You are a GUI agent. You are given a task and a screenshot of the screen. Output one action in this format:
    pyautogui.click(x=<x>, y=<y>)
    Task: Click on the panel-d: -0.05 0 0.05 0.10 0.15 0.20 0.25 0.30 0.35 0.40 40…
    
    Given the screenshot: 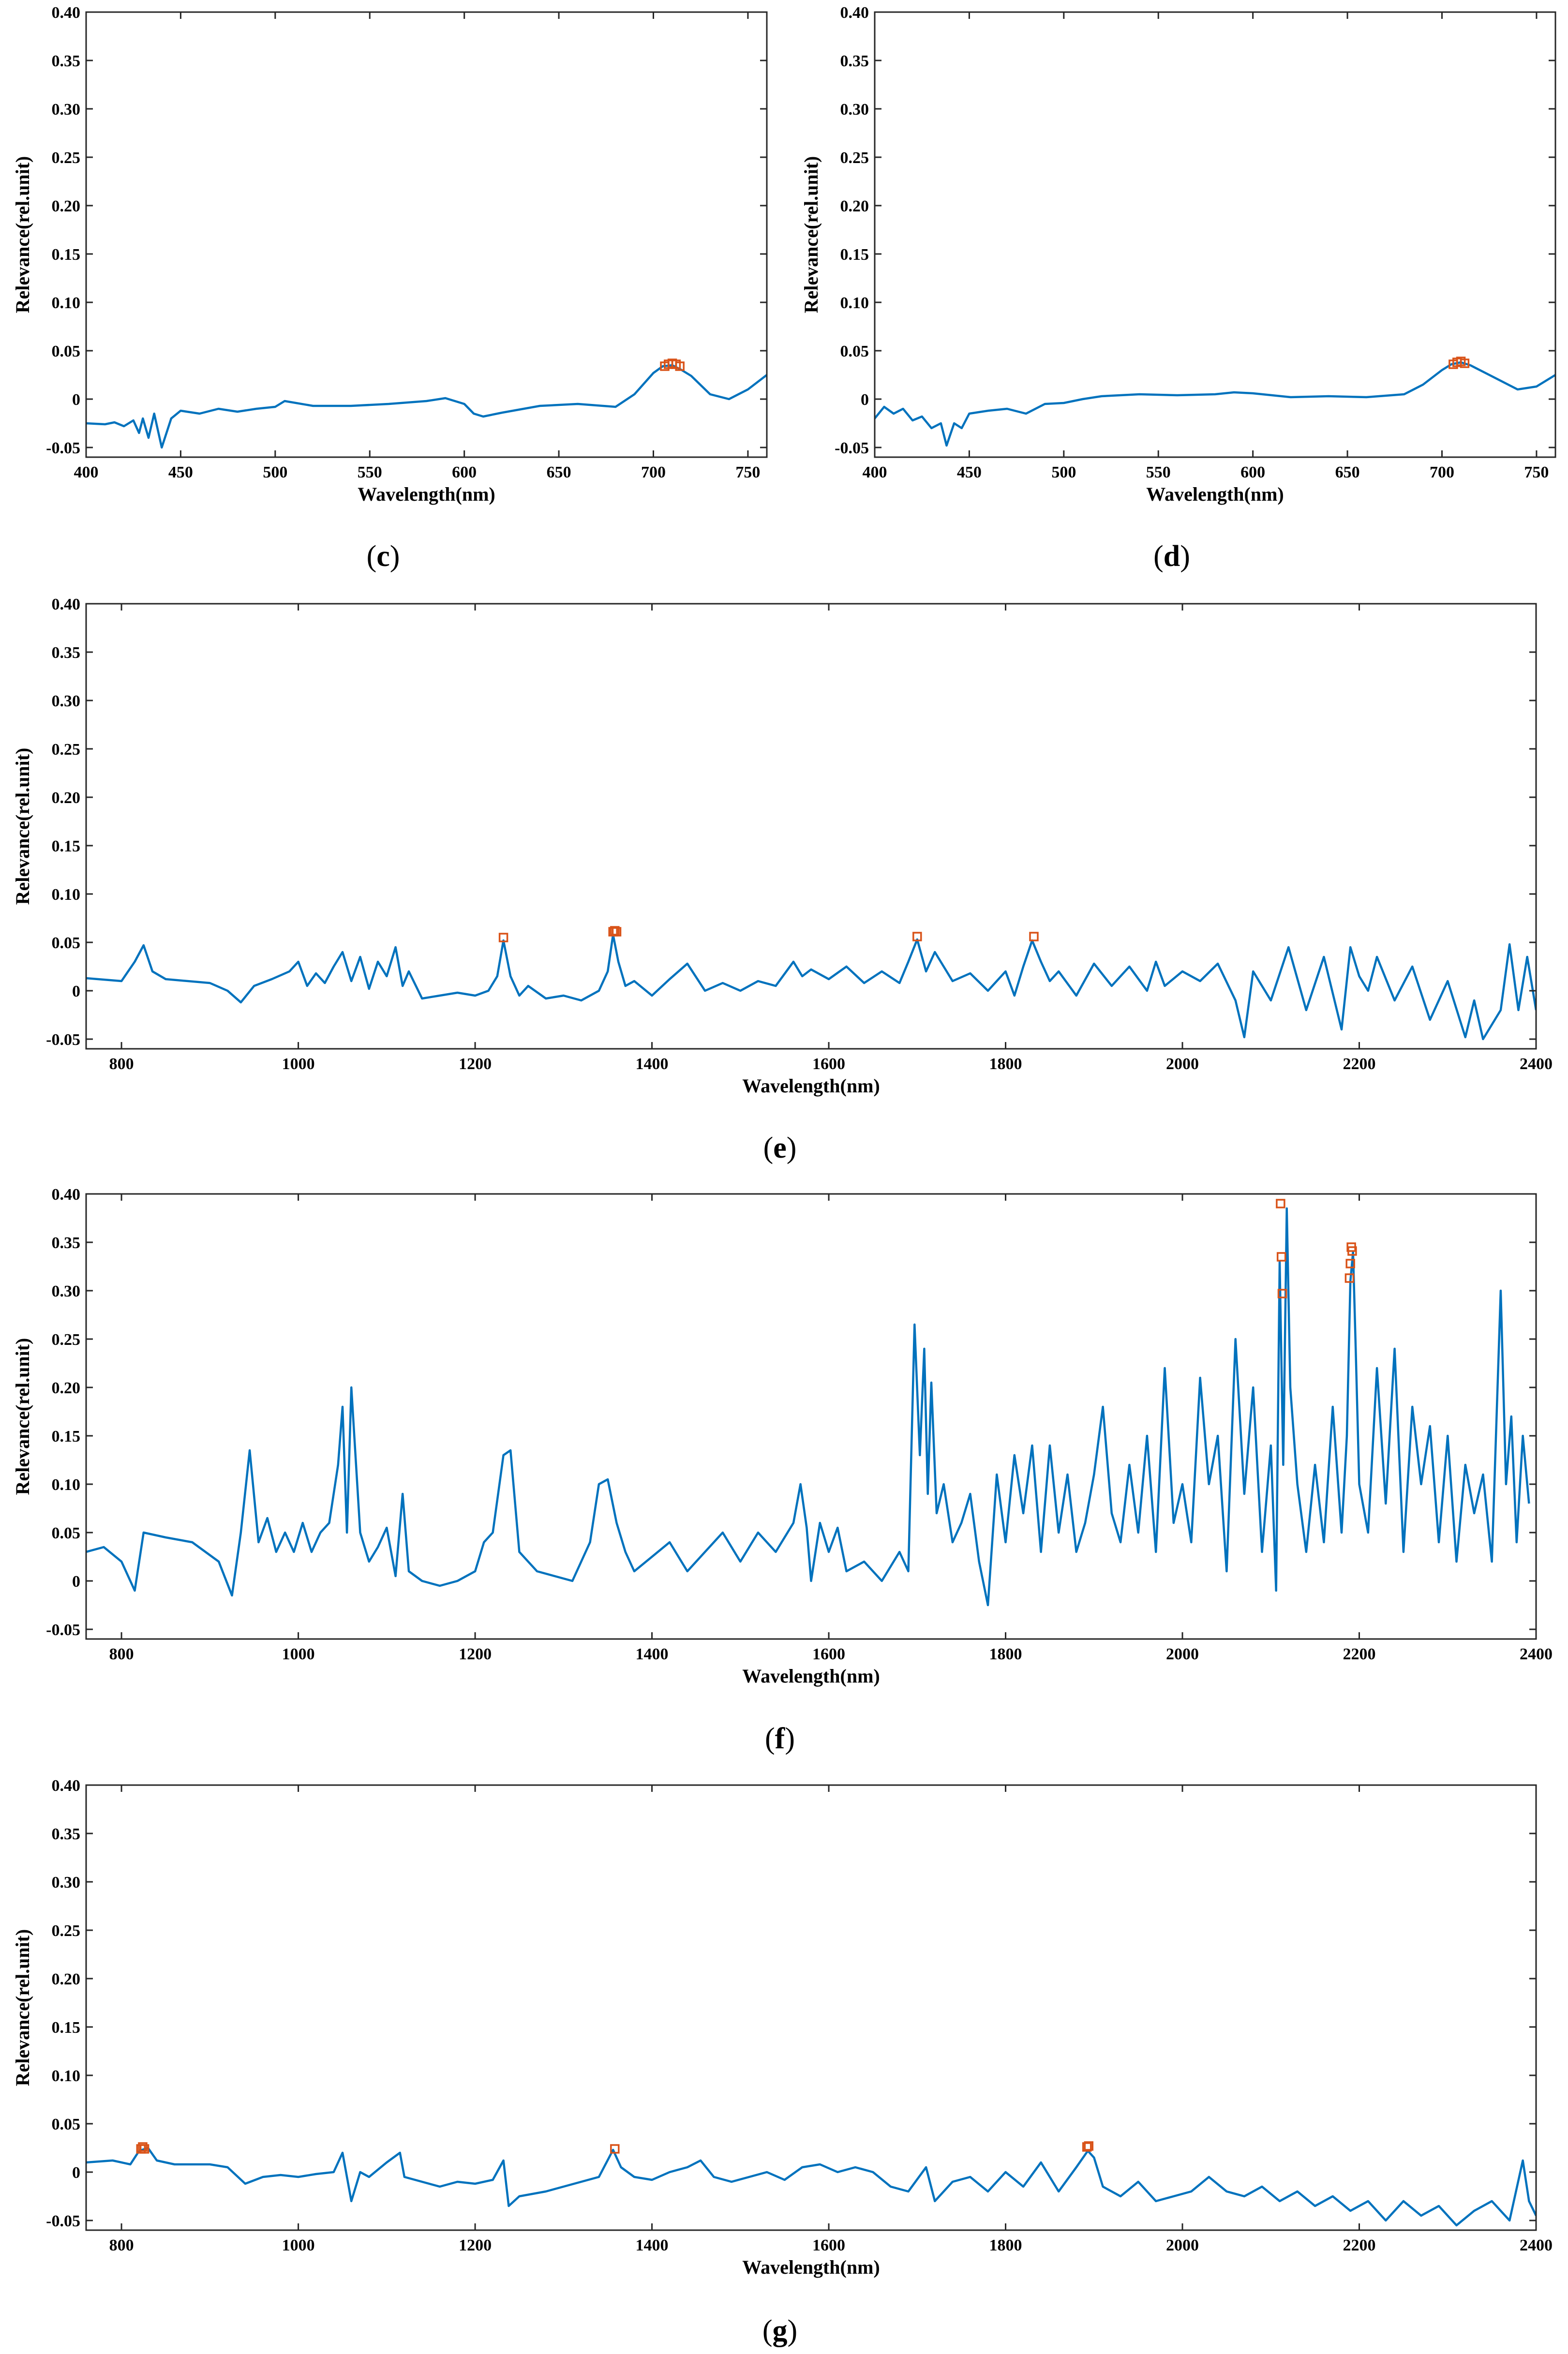 What is the action you would take?
    pyautogui.click(x=1178, y=254)
    